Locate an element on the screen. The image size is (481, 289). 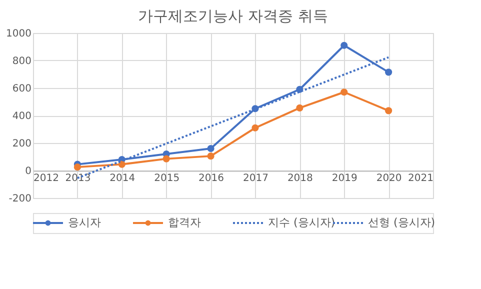
x-tick-label: 2015 is located at coordinates (167, 178).